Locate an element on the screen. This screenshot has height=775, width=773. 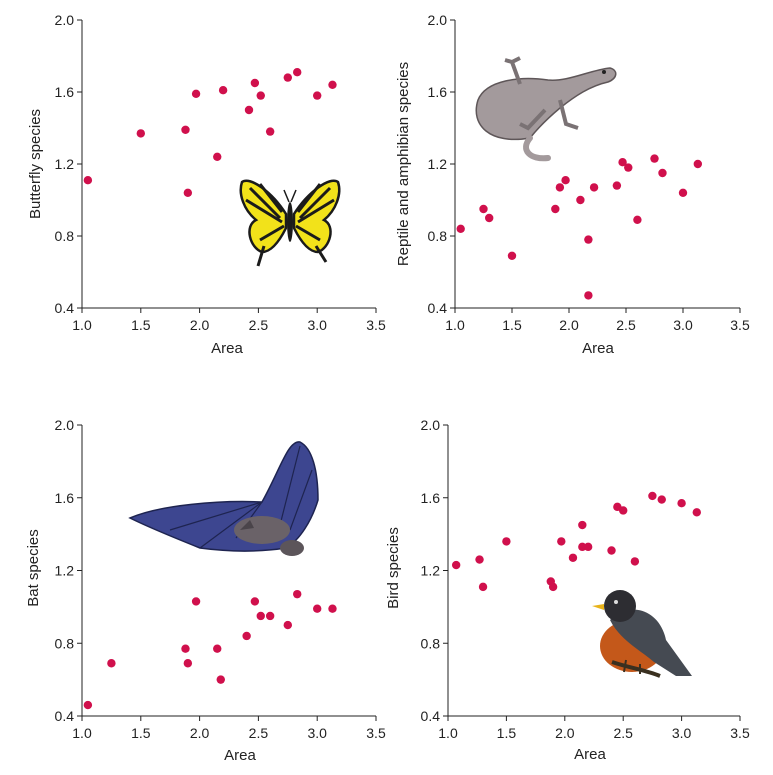
lizard-icon is located at coordinates (546, 109).